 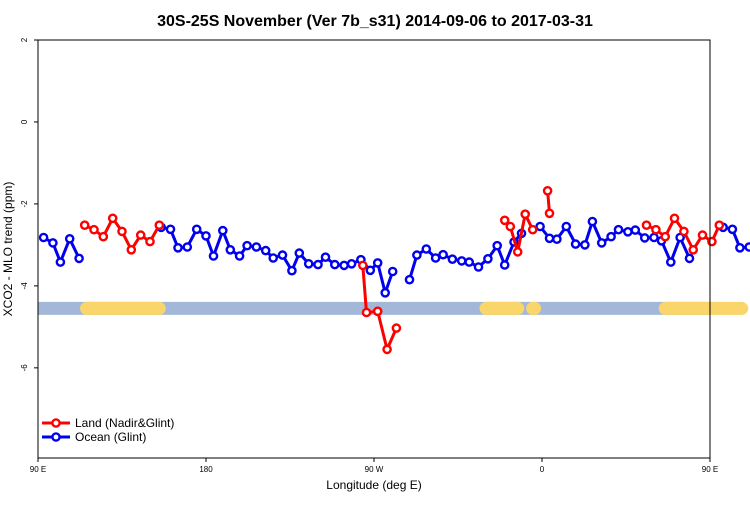 I want to click on x-tick-label: 0, so click(x=542, y=469).